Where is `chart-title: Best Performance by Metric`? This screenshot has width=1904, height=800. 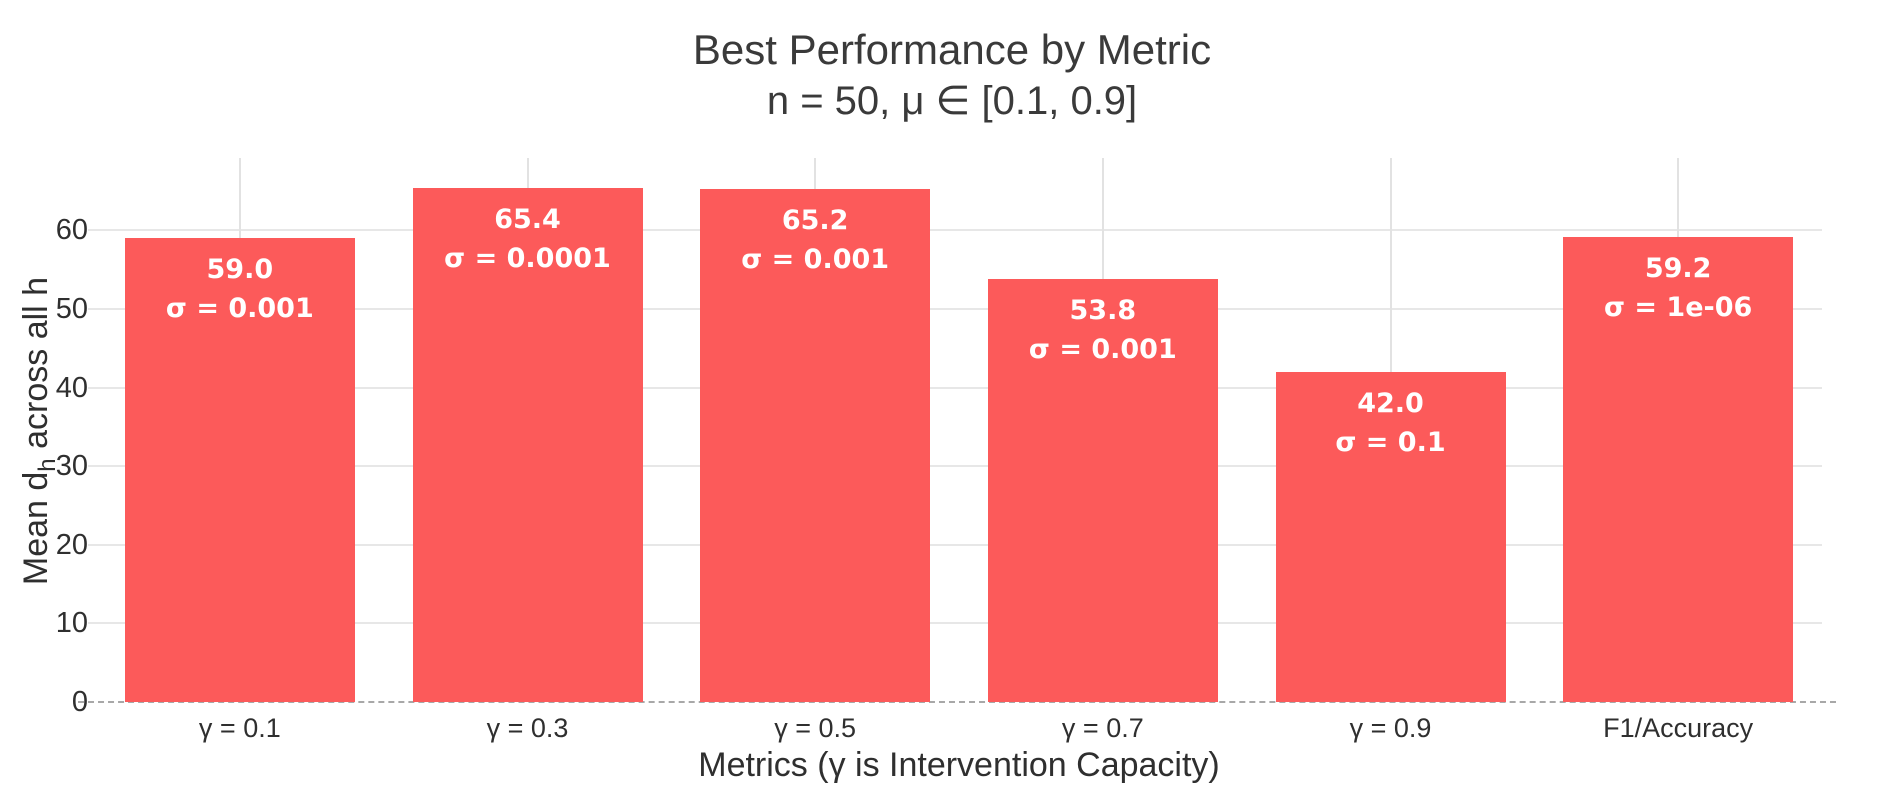 chart-title: Best Performance by Metric is located at coordinates (952, 49).